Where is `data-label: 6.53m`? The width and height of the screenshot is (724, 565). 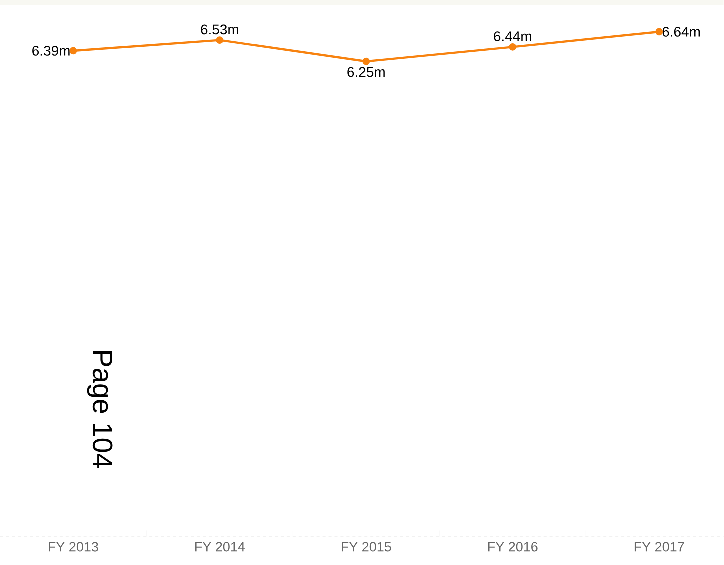 data-label: 6.53m is located at coordinates (219, 29).